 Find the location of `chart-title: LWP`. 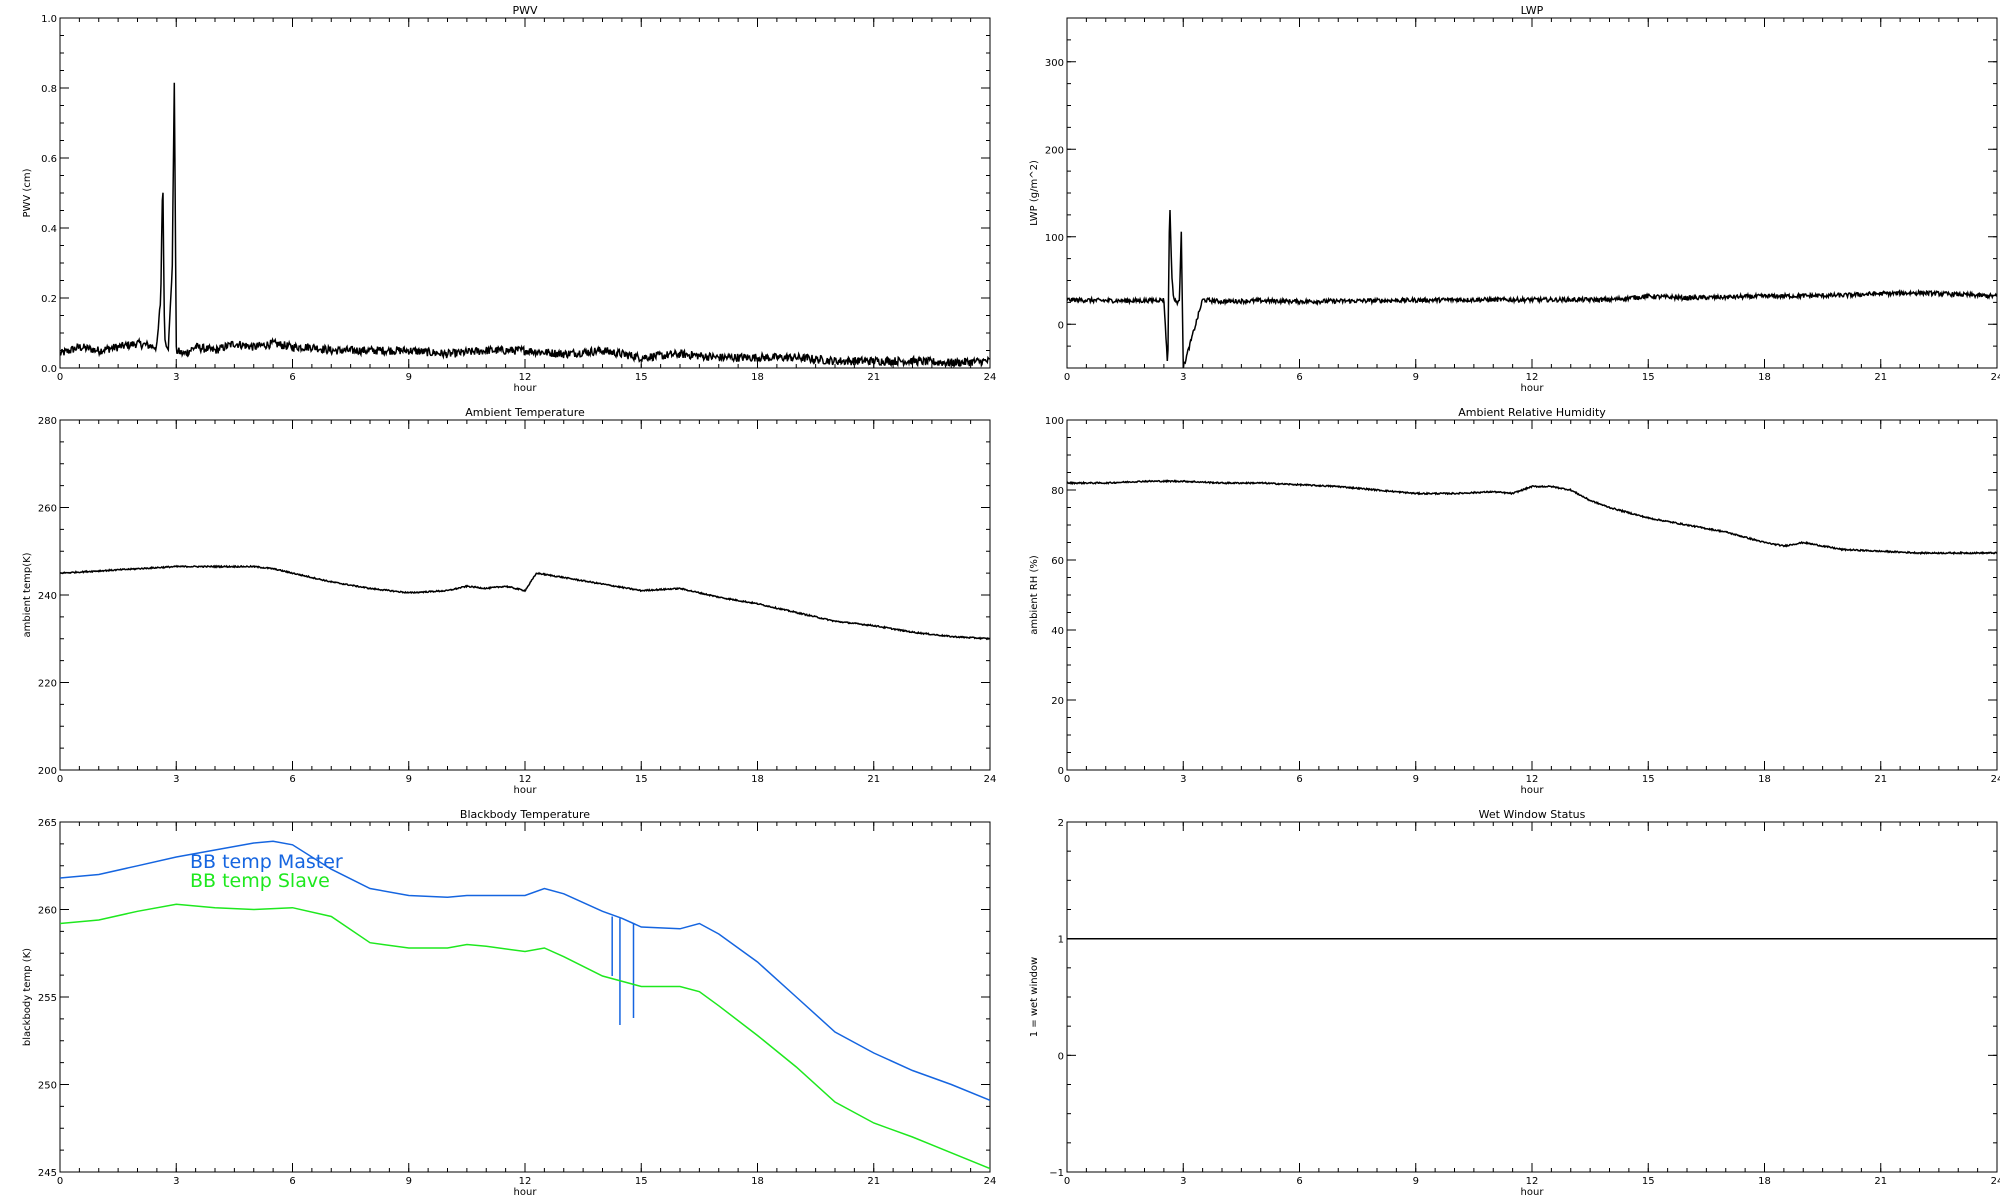

chart-title: LWP is located at coordinates (1532, 10).